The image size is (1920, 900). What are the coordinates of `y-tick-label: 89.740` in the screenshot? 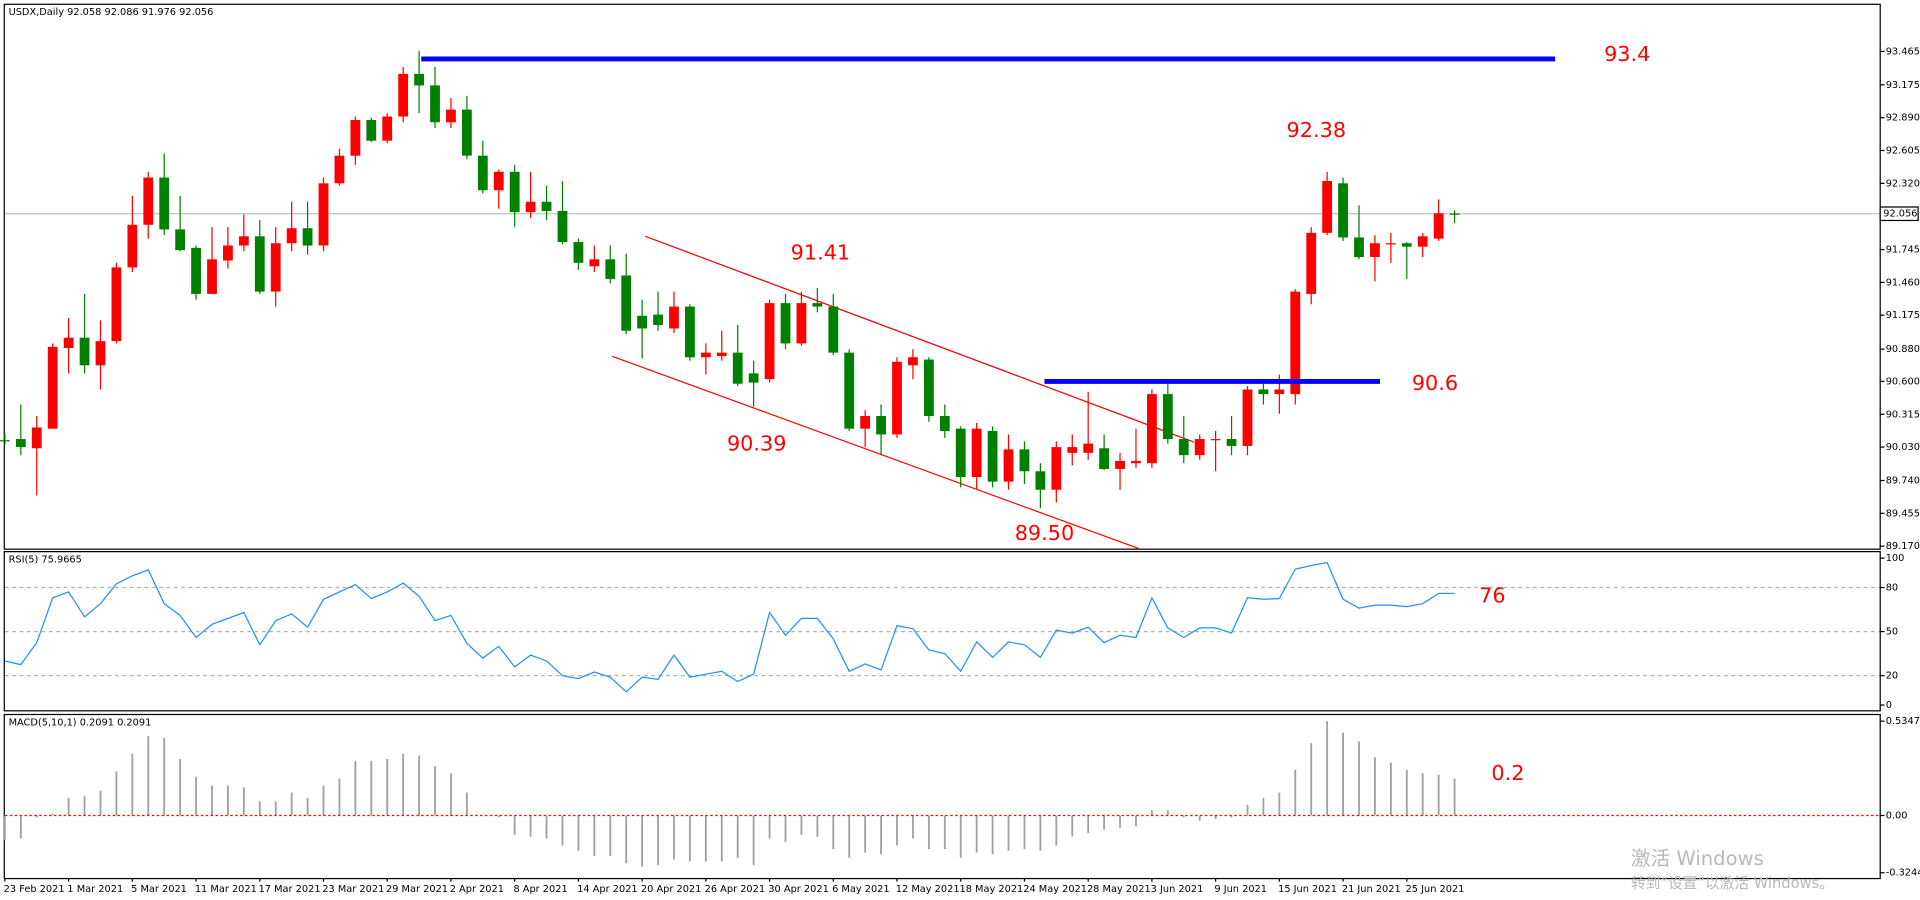 It's located at (1903, 480).